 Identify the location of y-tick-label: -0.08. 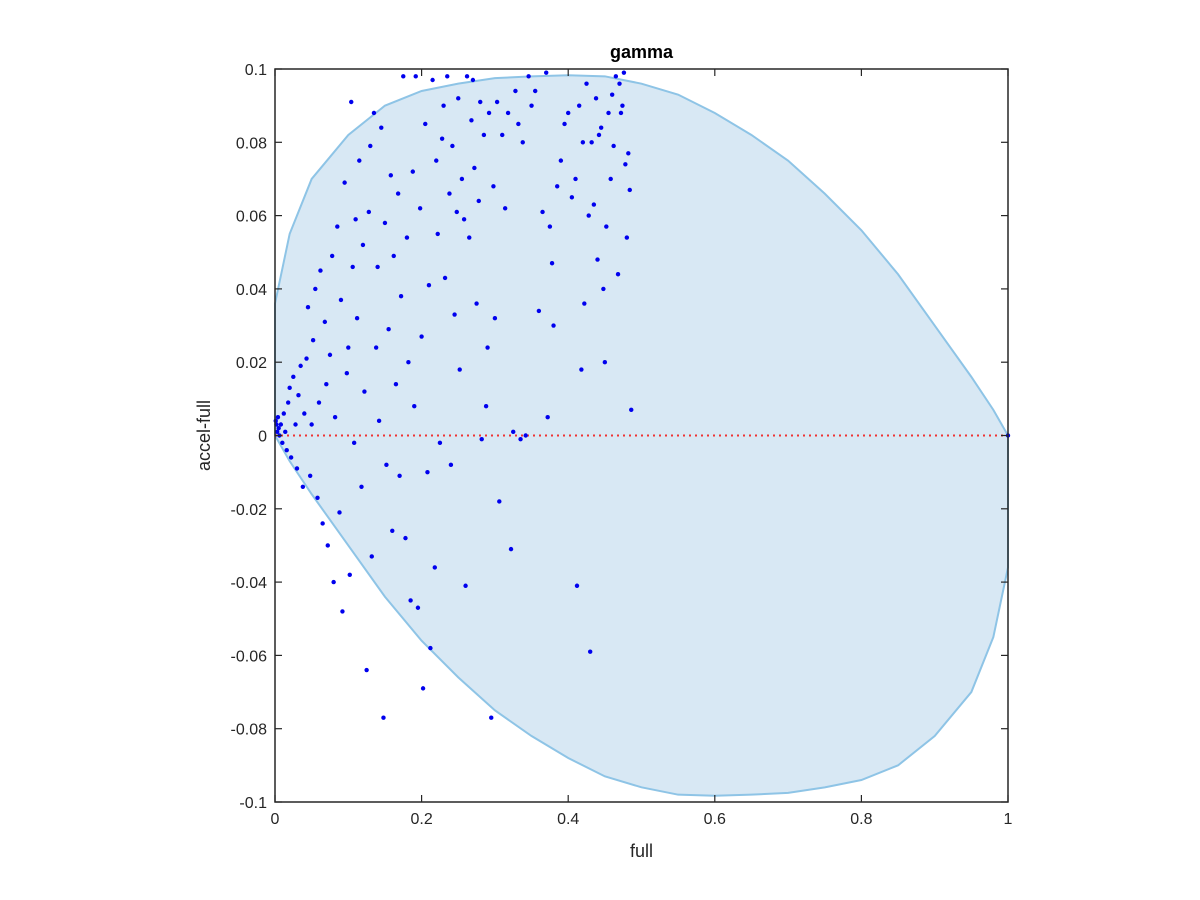
(249, 730).